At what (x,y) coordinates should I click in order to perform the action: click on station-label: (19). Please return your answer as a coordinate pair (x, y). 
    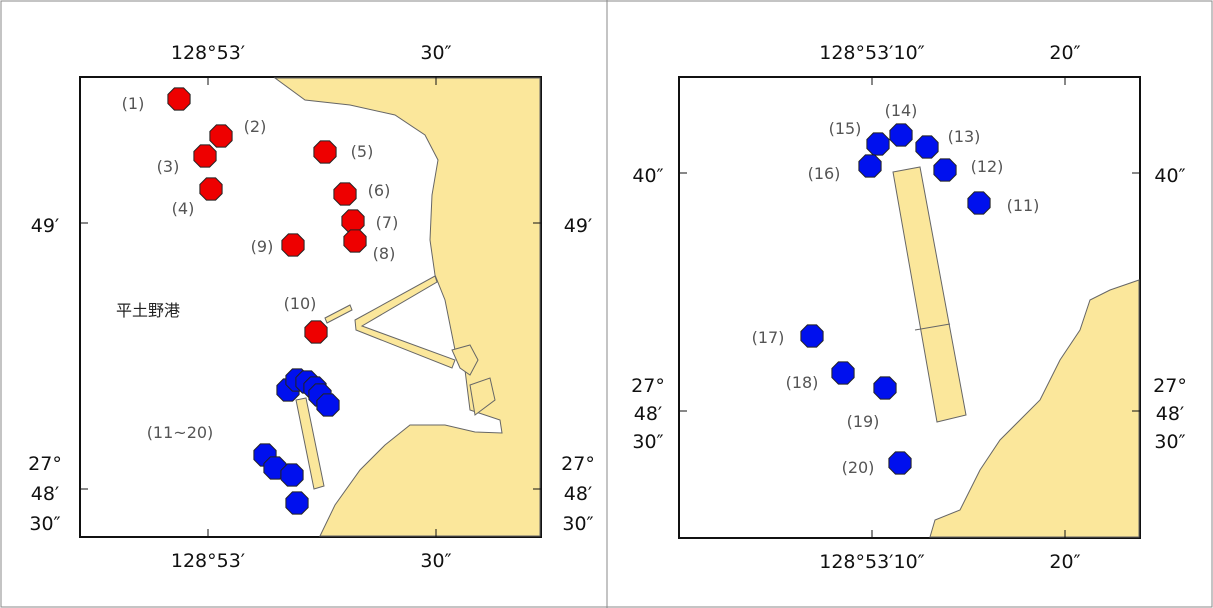
    Looking at the image, I should click on (863, 421).